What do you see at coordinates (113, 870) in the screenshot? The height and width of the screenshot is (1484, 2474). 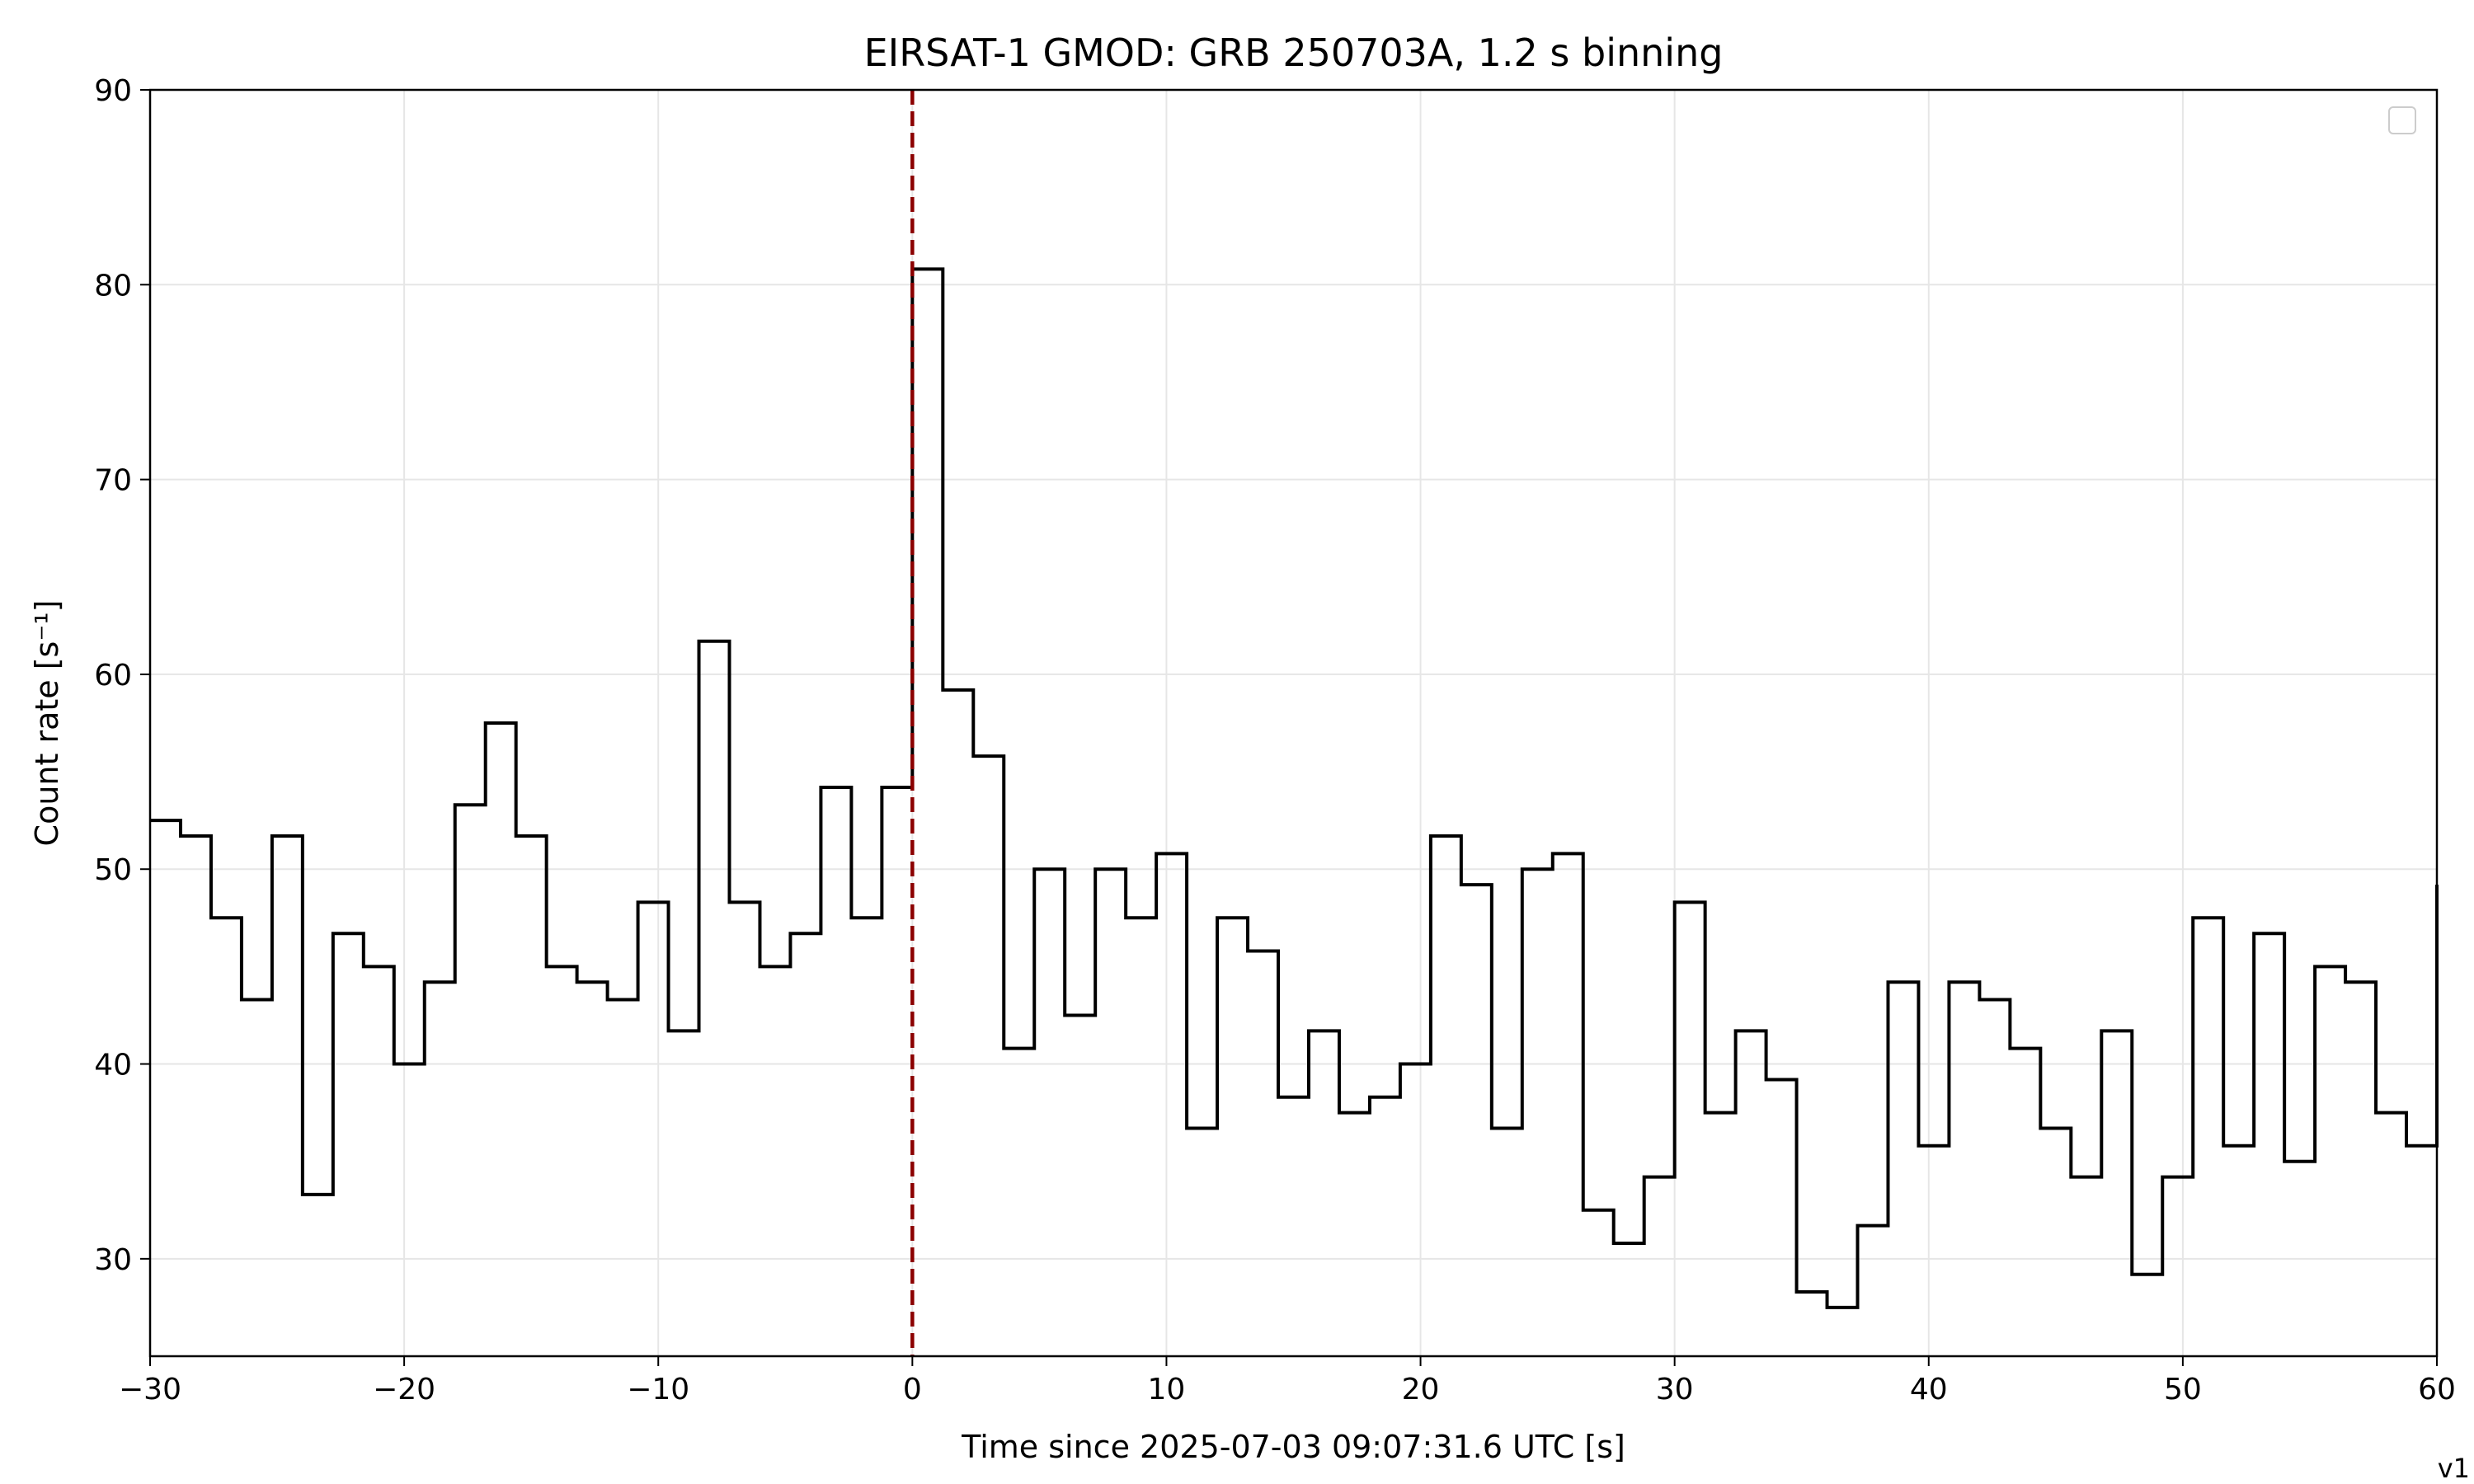 I see `y-tick-label: 50` at bounding box center [113, 870].